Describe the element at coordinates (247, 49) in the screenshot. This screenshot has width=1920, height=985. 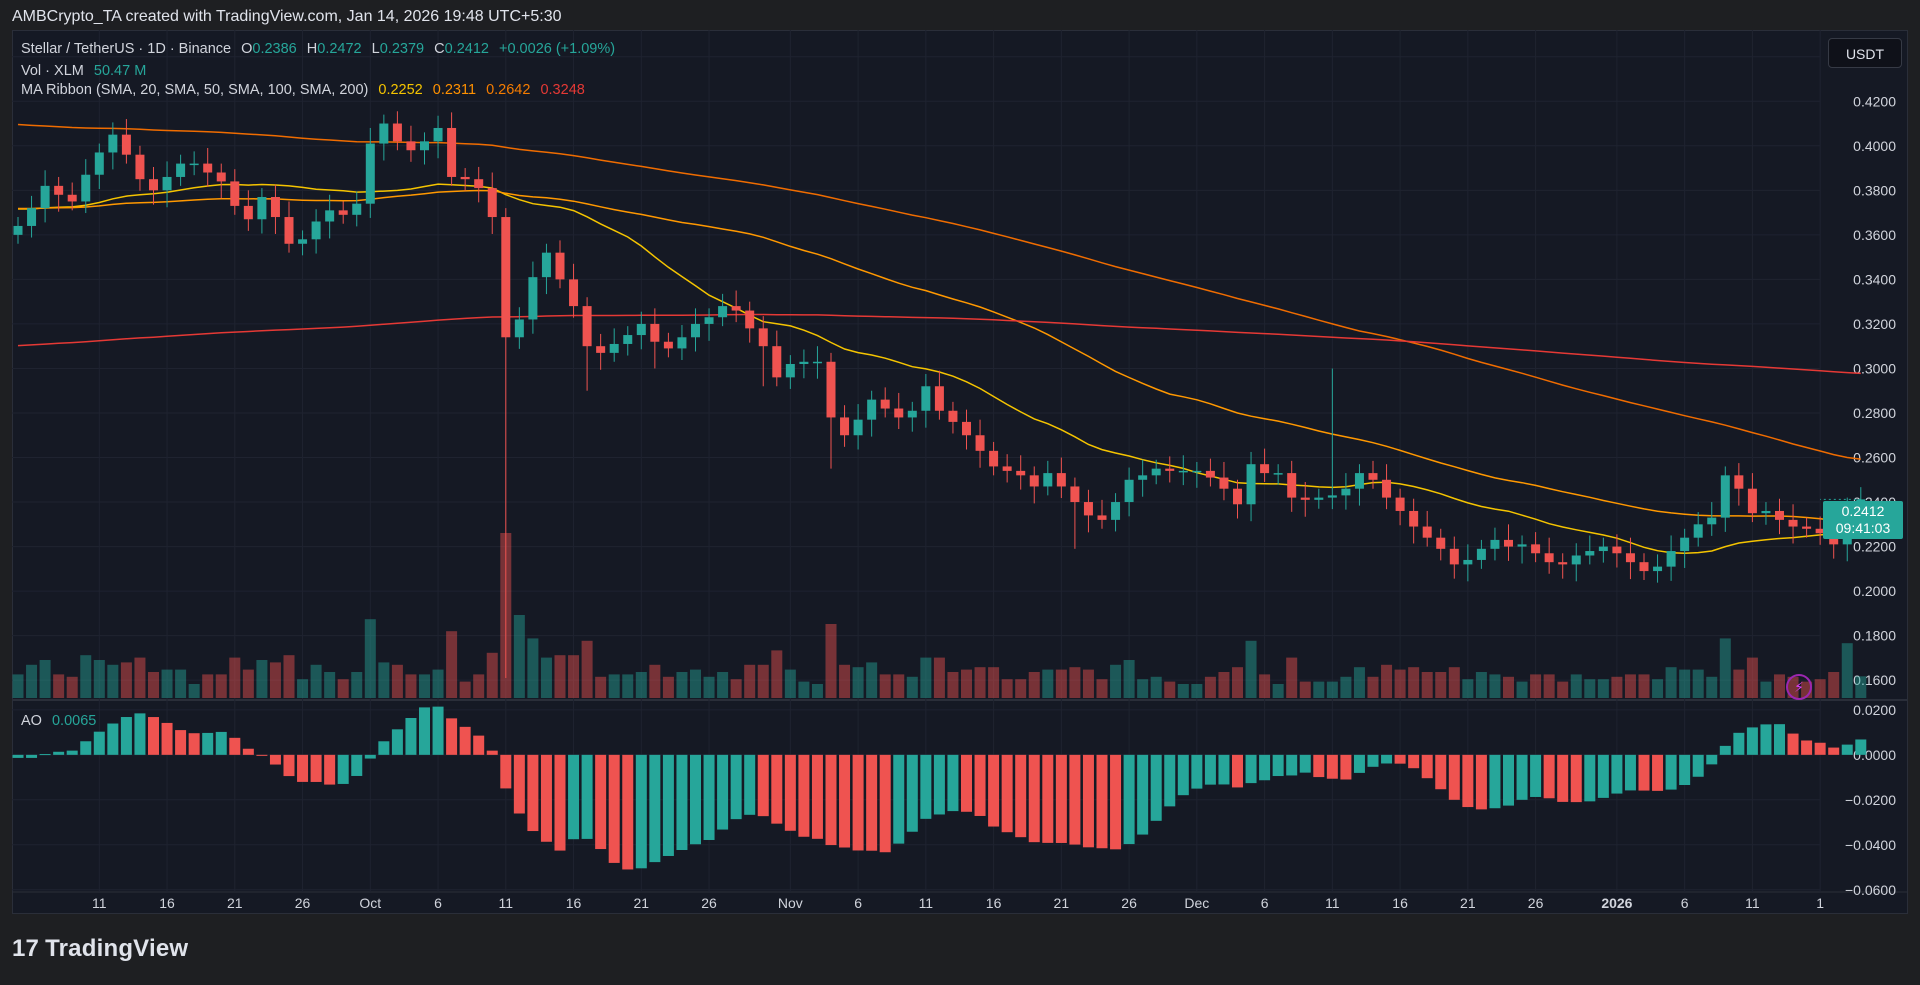
I see `ohlc-open-label: O` at that location.